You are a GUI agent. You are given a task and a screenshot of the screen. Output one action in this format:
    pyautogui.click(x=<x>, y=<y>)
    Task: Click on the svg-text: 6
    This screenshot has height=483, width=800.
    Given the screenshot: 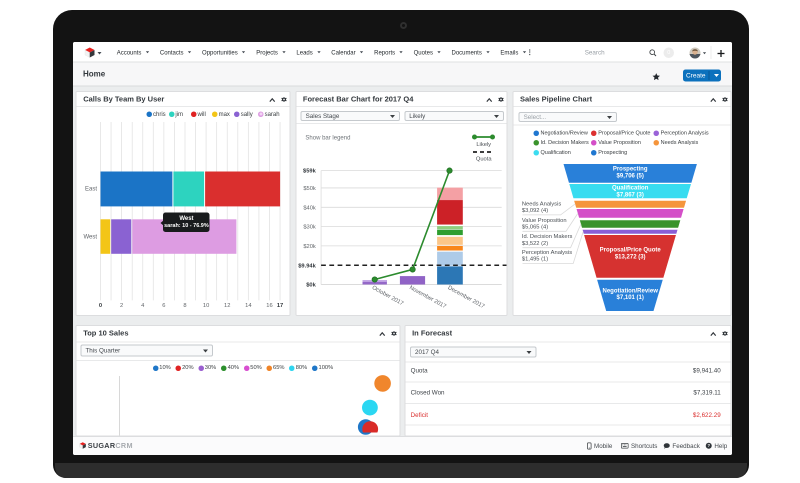 What is the action you would take?
    pyautogui.click(x=163, y=306)
    